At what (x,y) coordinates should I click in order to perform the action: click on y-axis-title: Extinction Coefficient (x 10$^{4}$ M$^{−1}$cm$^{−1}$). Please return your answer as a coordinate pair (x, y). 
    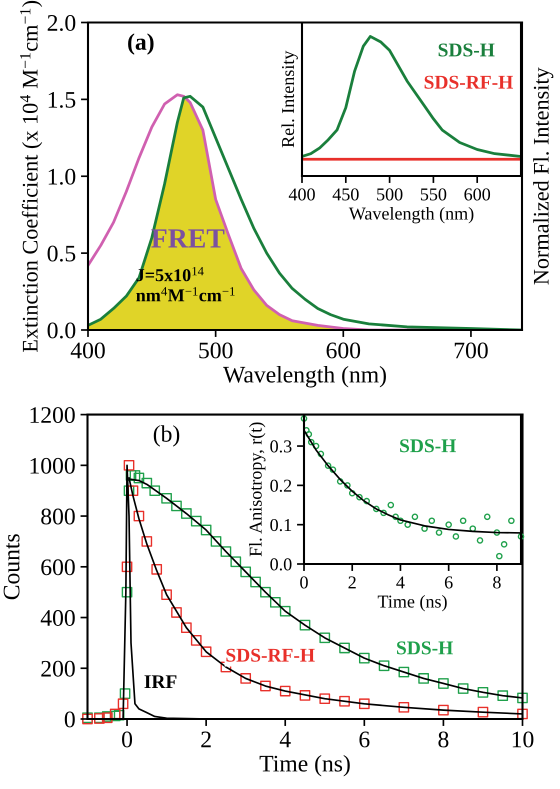
    Looking at the image, I should click on (31, 176).